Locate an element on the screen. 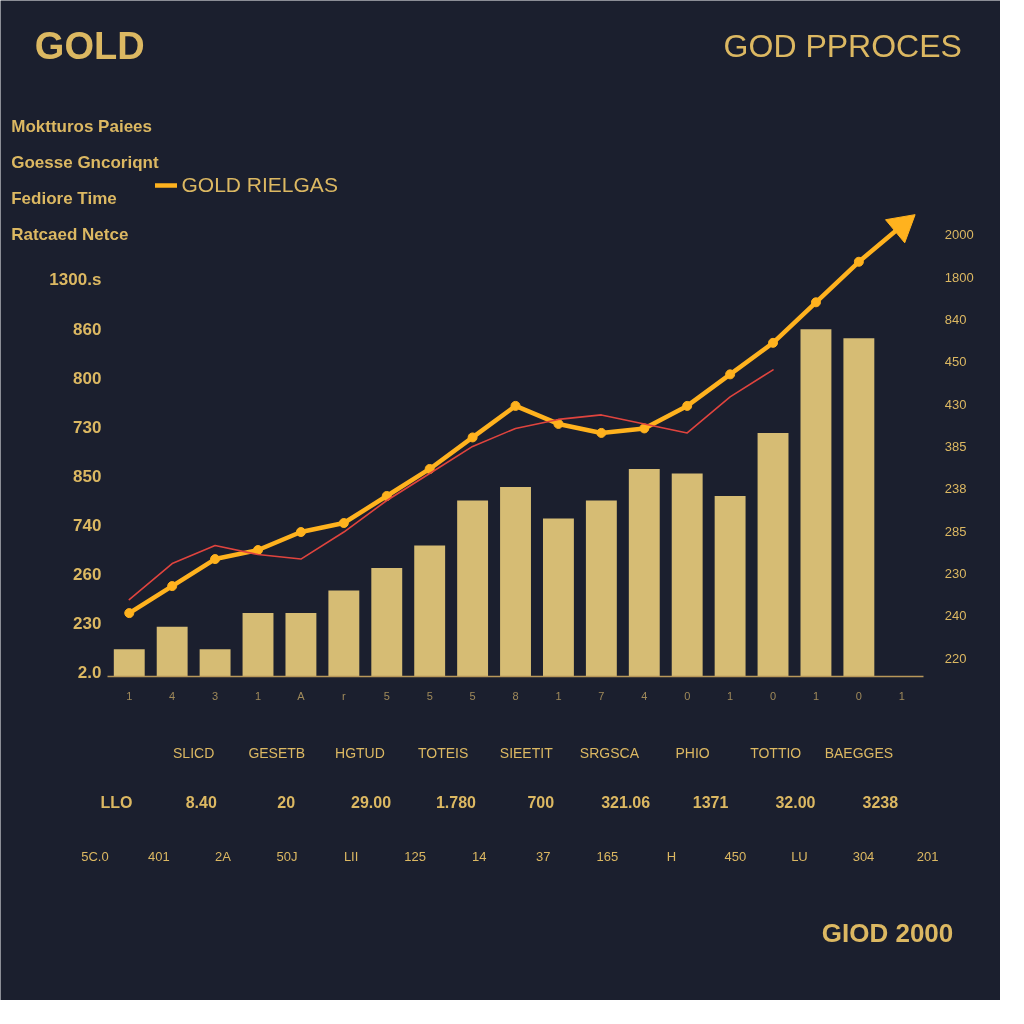 The height and width of the screenshot is (1024, 1024). text: 730 is located at coordinates (87, 427).